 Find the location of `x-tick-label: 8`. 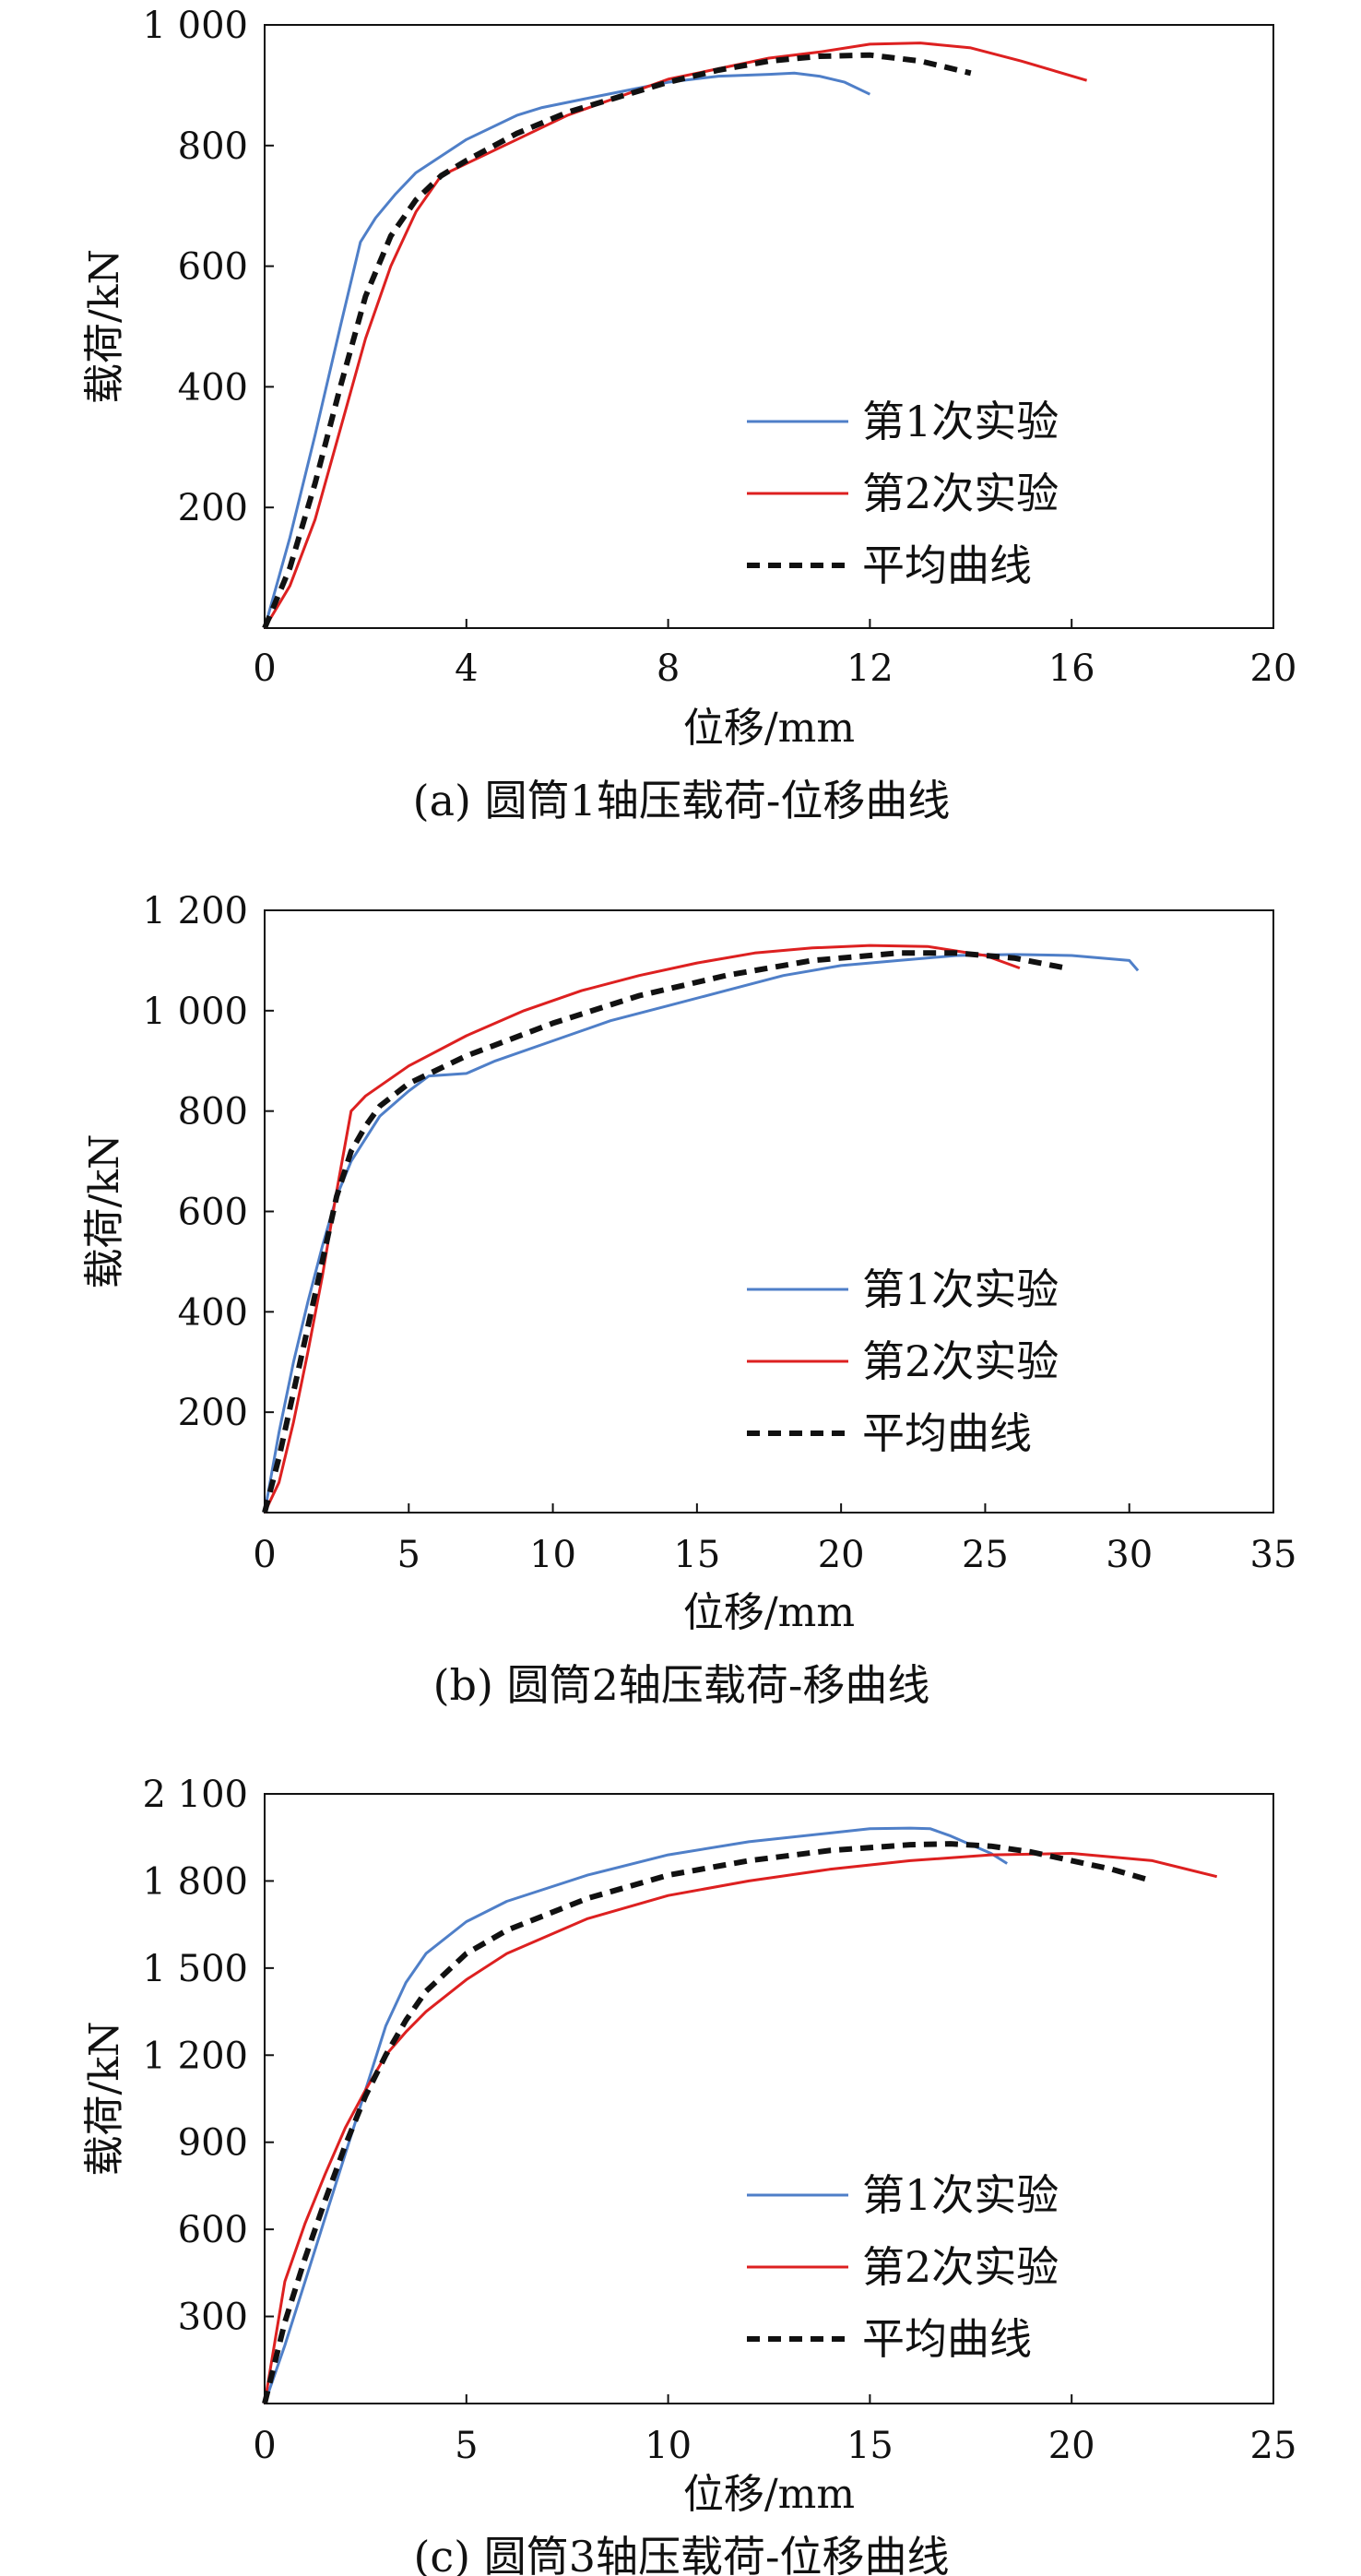

x-tick-label: 8 is located at coordinates (668, 668).